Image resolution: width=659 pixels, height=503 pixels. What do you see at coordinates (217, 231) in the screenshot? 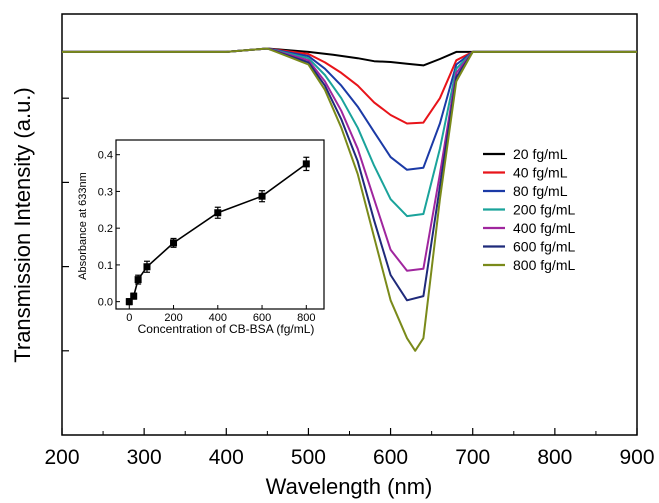
I see `inset-series-group` at bounding box center [217, 231].